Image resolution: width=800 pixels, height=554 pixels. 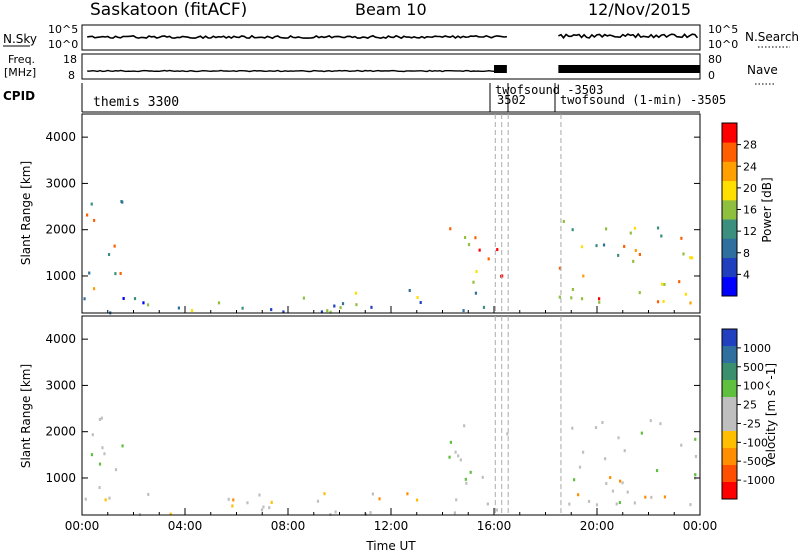 What do you see at coordinates (750, 210) in the screenshot?
I see `colorbar-tick-label: 16` at bounding box center [750, 210].